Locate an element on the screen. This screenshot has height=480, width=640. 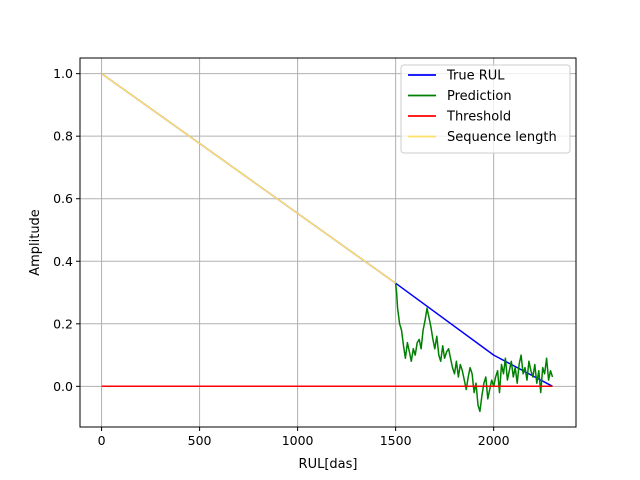
y-tick-label: 0.8 is located at coordinates (63, 136).